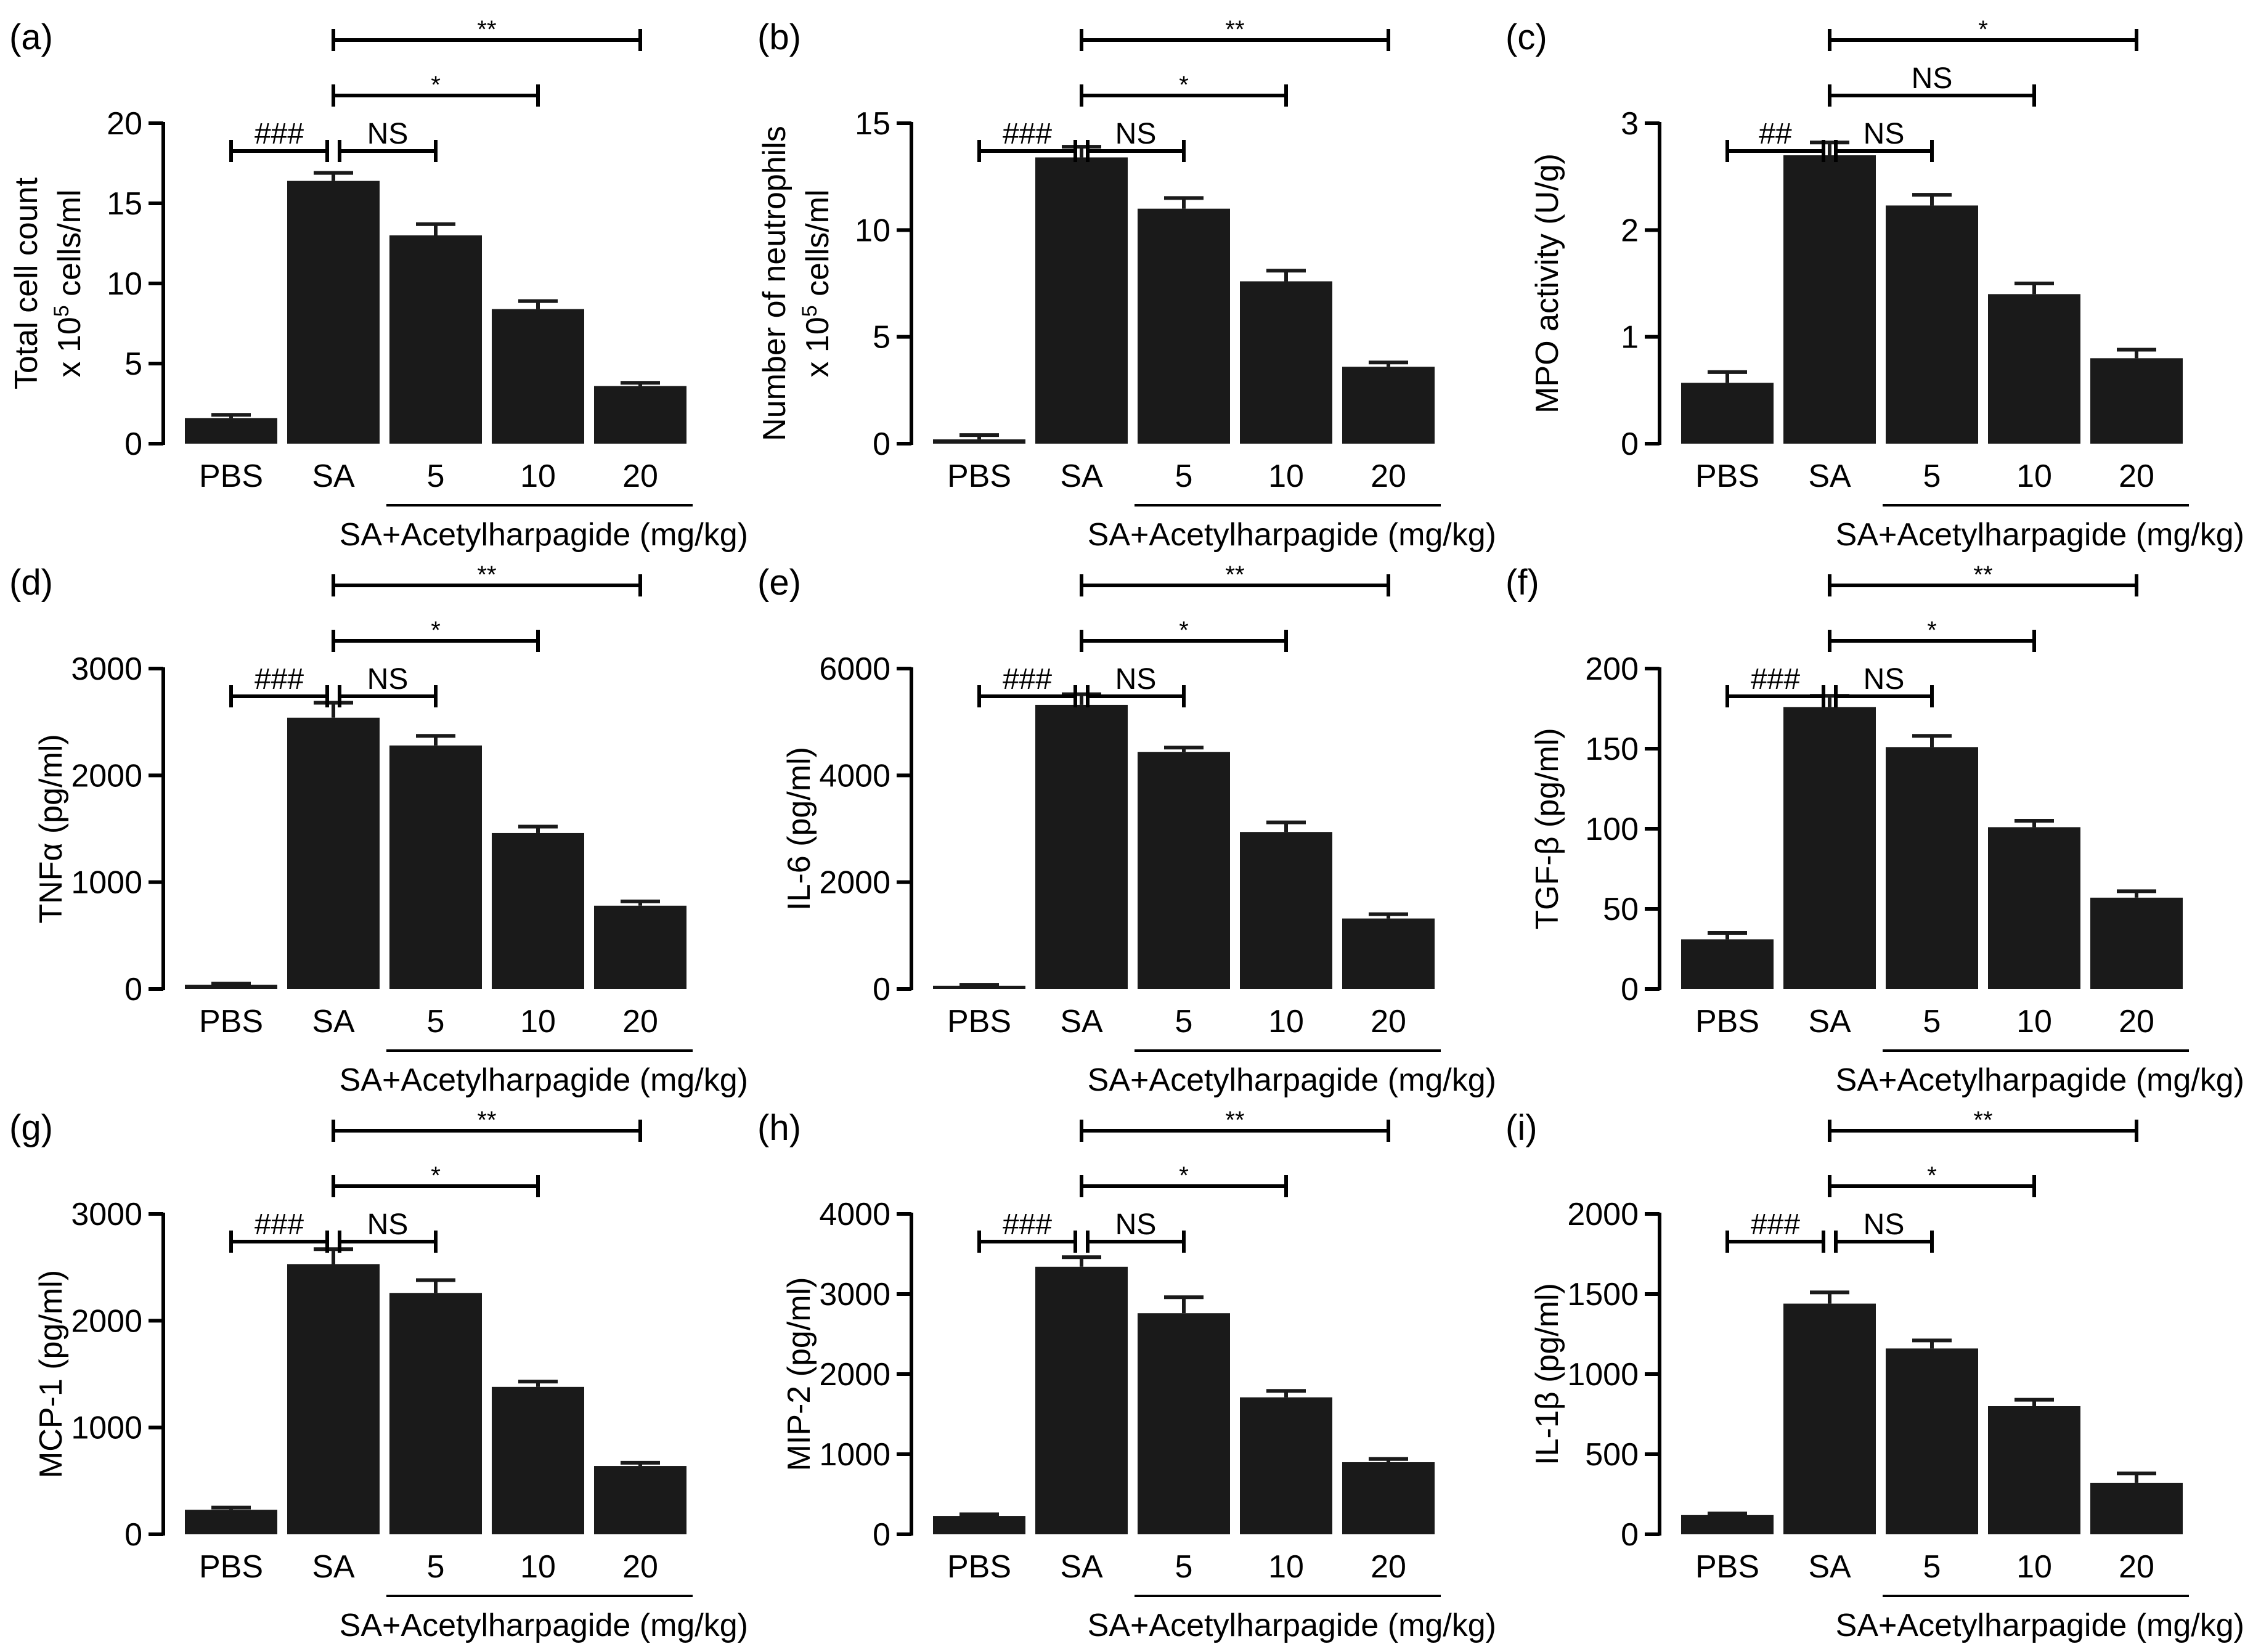  Describe the element at coordinates (779, 1128) in the screenshot. I see `panel-label: (h)` at that location.